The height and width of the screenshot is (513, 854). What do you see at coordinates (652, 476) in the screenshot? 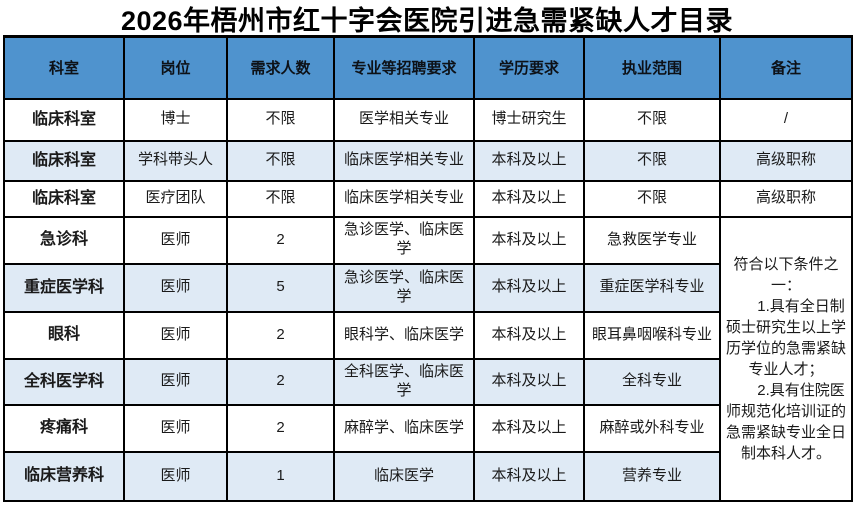
I see `scope-cell: 营养专业` at bounding box center [652, 476].